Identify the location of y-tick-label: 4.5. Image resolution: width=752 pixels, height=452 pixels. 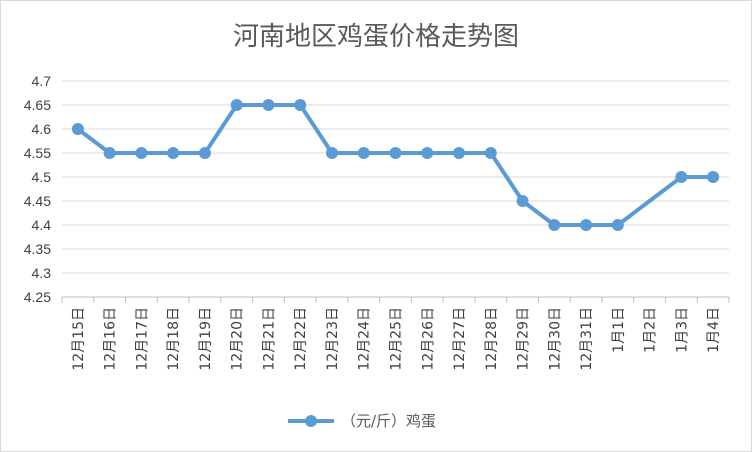
(42, 177).